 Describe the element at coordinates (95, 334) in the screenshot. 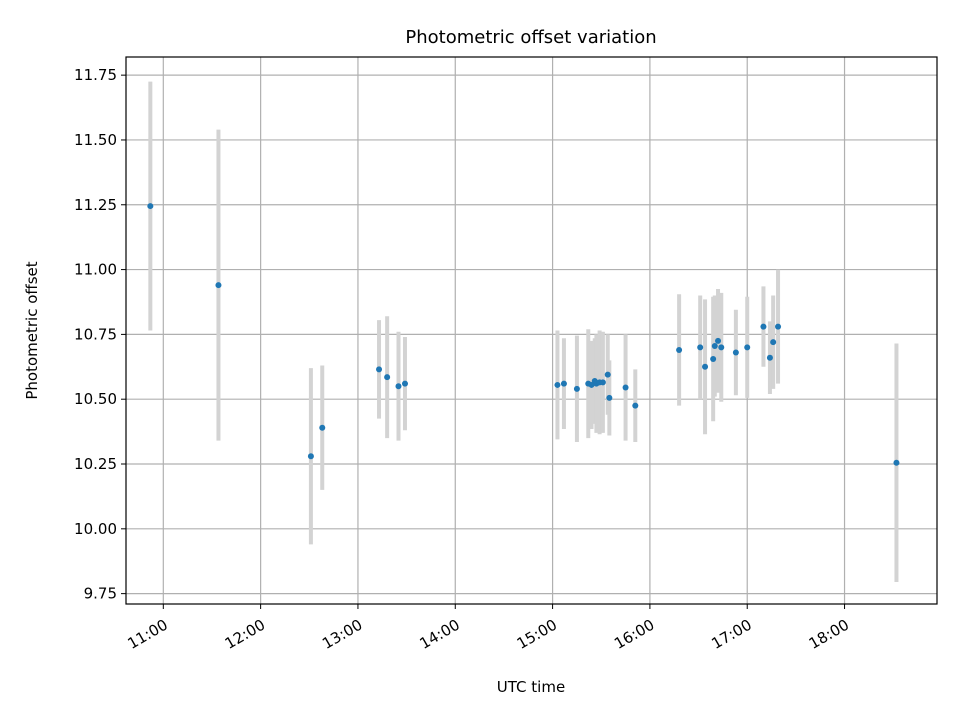

I see `y-tick-label: 10.75` at that location.